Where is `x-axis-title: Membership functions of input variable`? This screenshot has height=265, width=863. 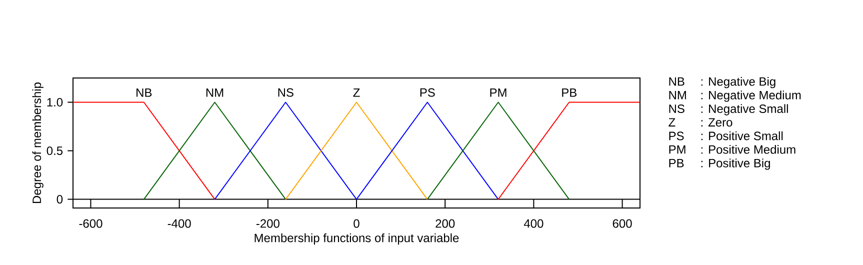
x-axis-title: Membership functions of input variable is located at coordinates (356, 239).